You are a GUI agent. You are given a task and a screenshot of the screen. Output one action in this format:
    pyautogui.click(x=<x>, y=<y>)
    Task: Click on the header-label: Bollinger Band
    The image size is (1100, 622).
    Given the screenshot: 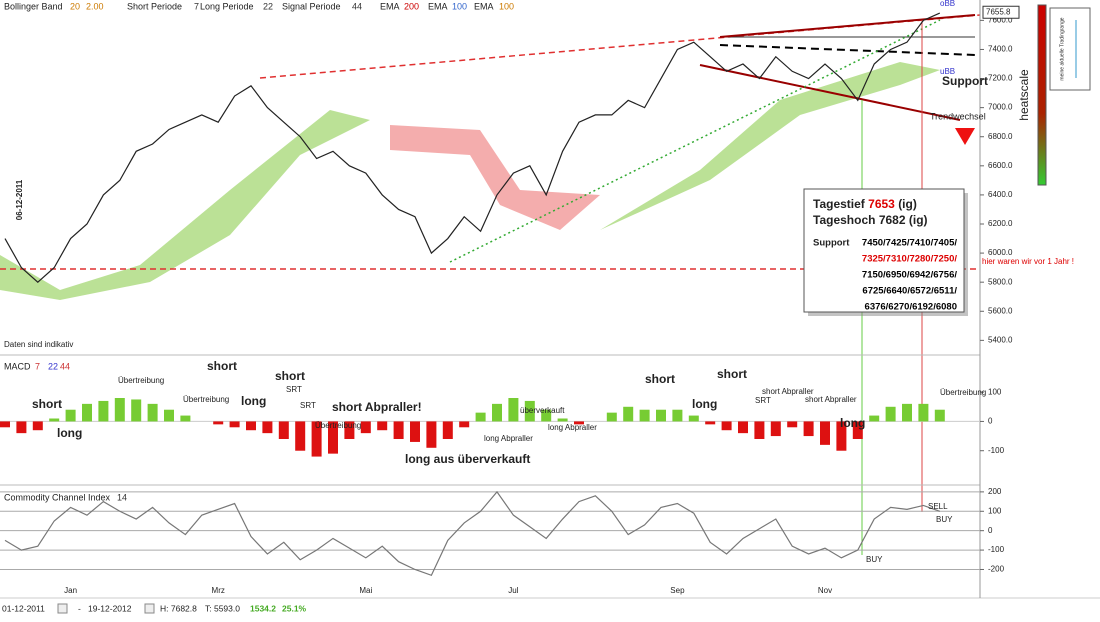 What is the action you would take?
    pyautogui.click(x=33, y=6)
    